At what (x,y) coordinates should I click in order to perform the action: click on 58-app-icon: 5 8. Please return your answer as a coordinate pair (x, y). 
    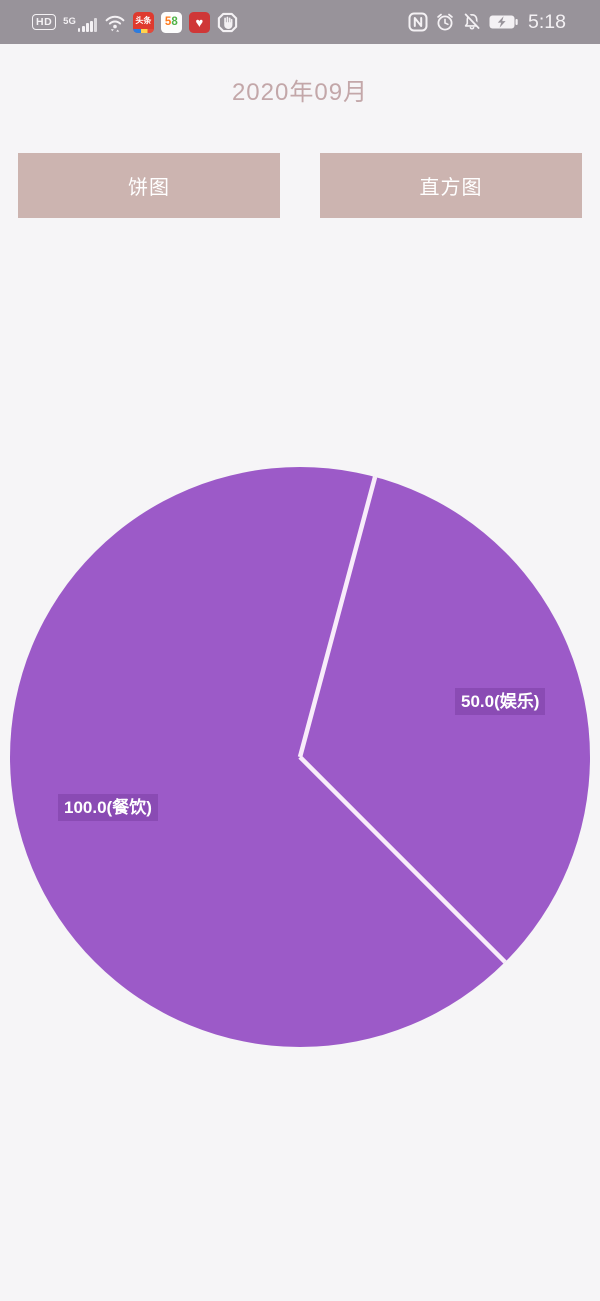
    Looking at the image, I should click on (171, 22).